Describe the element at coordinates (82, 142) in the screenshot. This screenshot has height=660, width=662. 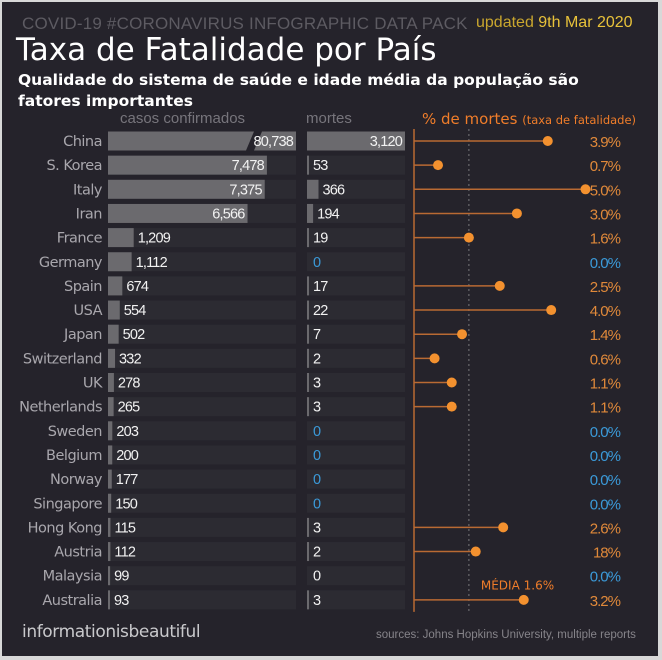
I see `country-label: China` at that location.